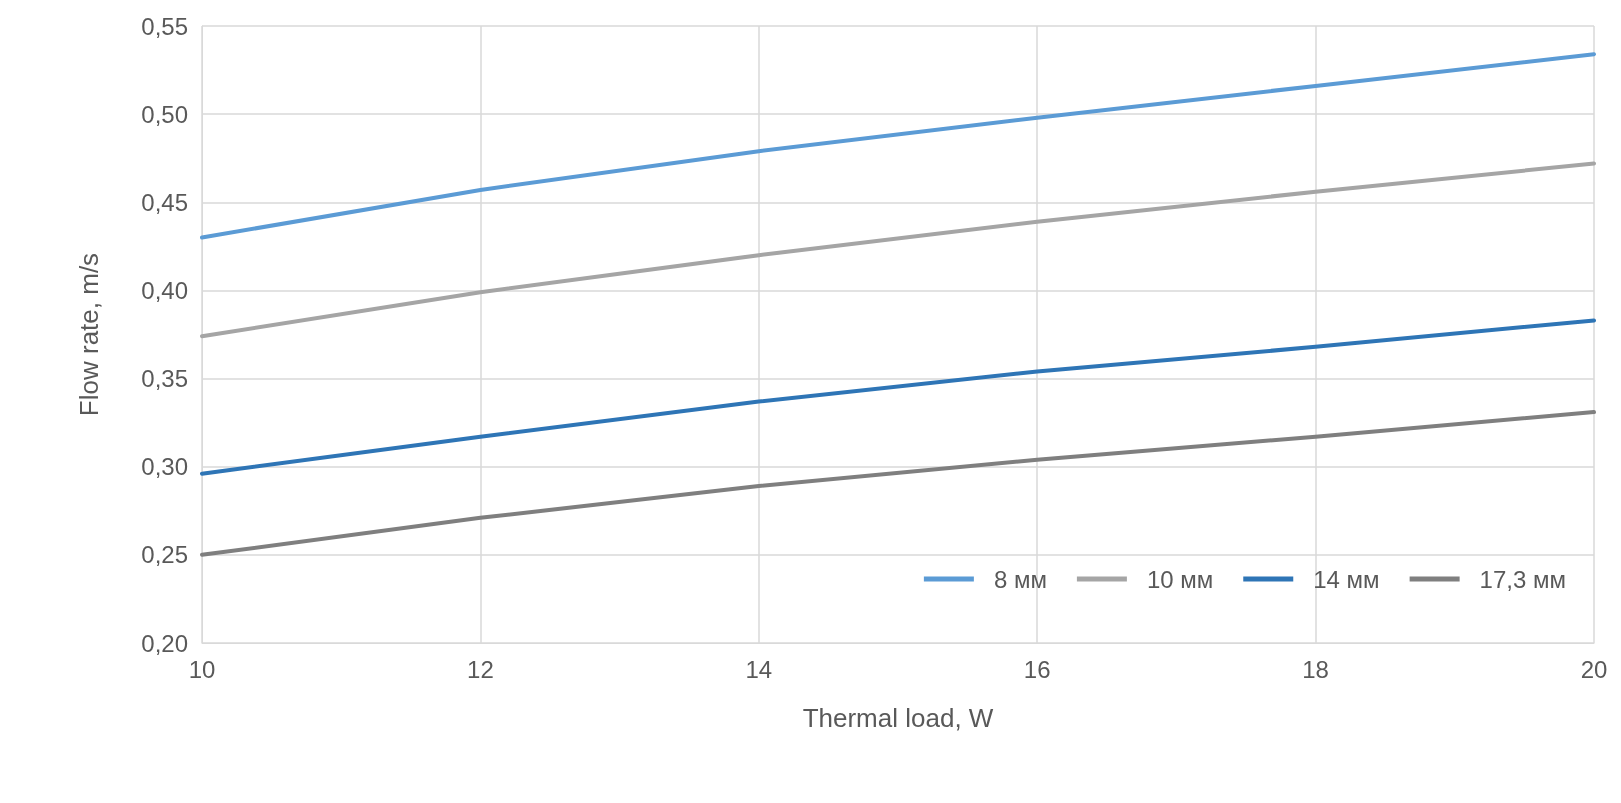  Describe the element at coordinates (89, 334) in the screenshot. I see `y-axis-title: Flow rate, m/s` at that location.